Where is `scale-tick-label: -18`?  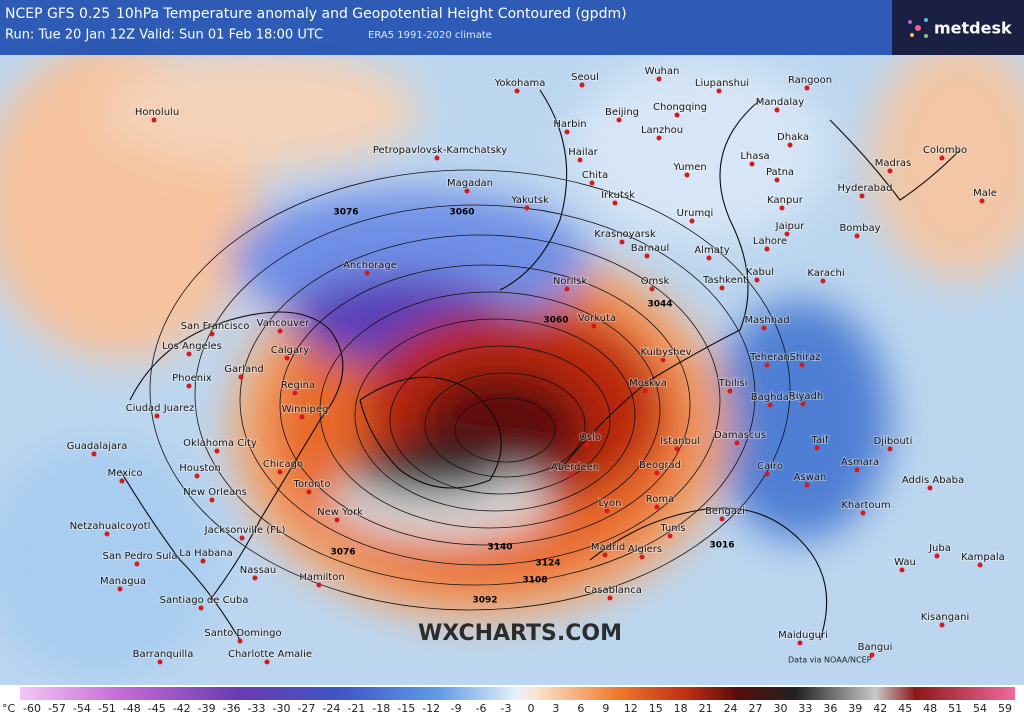
scale-tick-label: -18 is located at coordinates (381, 708).